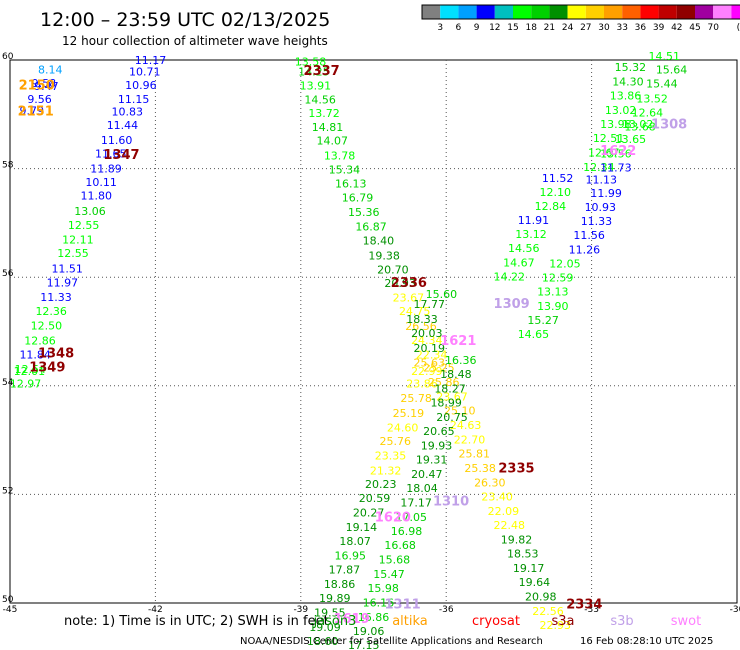  I want to click on wave-height-label: 23.35, so click(391, 456).